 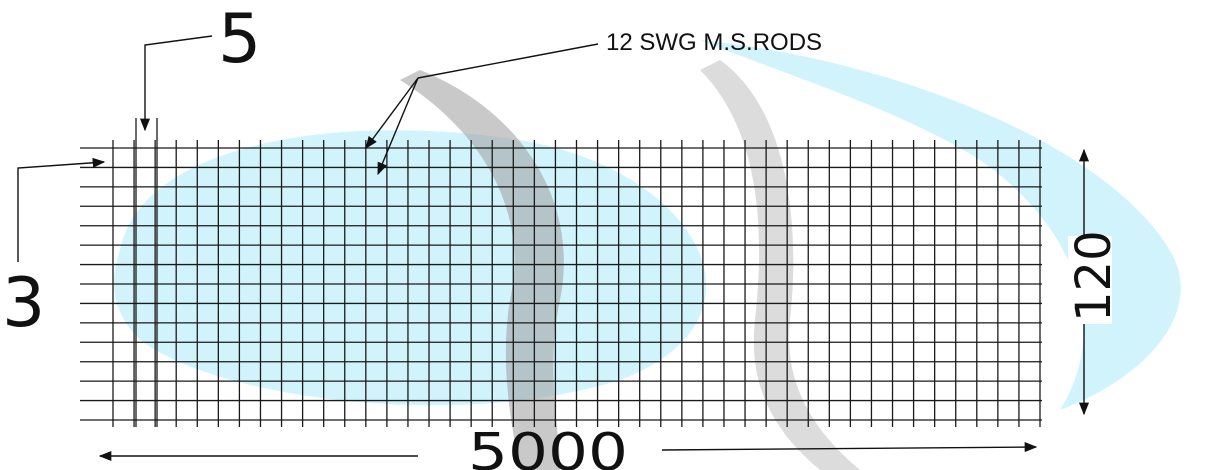 I want to click on left-spacing-label: 3, so click(x=23, y=303).